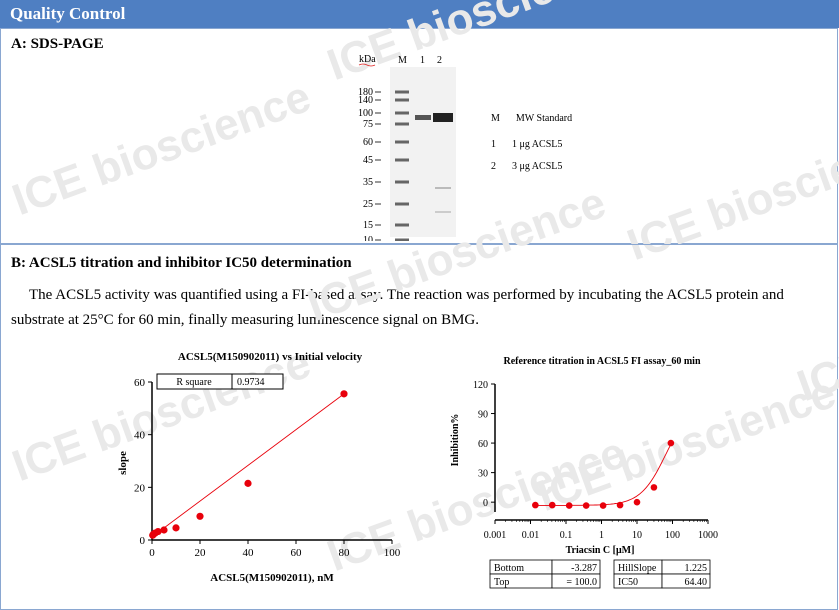  I want to click on gel-marker-label: 45, so click(368, 160).